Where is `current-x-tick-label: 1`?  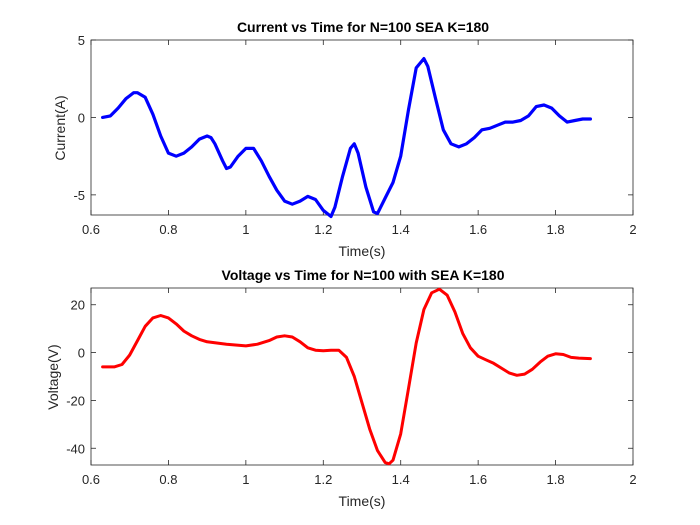
current-x-tick-label: 1 is located at coordinates (245, 229).